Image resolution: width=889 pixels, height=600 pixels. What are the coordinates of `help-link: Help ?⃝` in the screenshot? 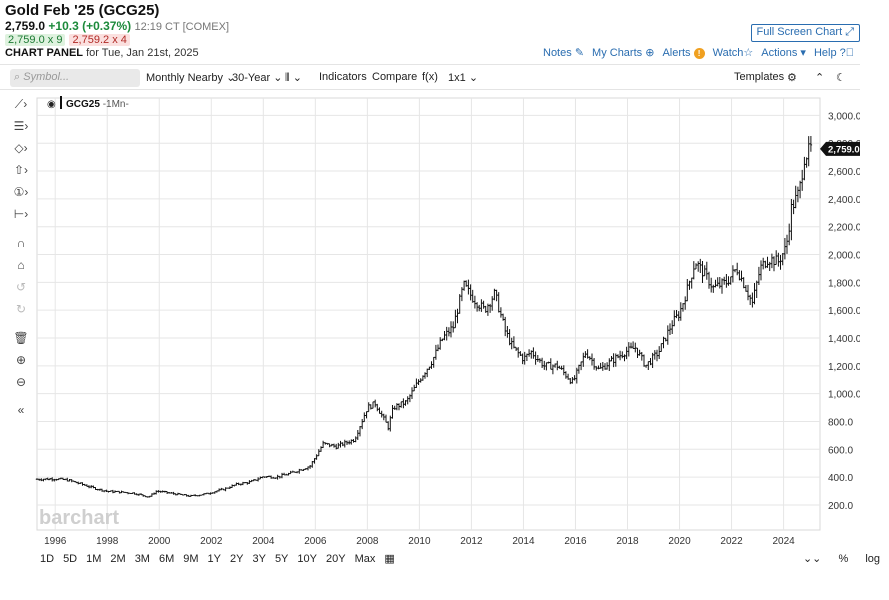 It's located at (834, 53).